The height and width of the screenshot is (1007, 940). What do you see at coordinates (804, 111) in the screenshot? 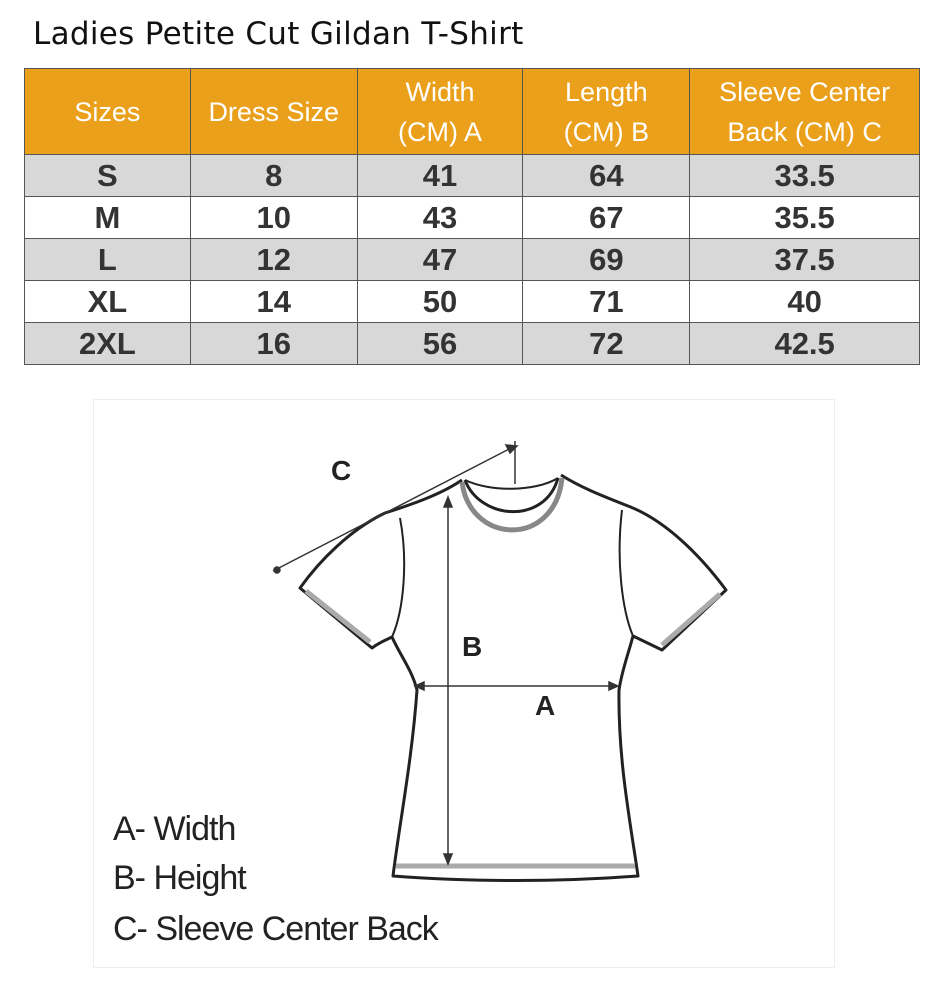
I see `header-sleeve: Sleeve Center Back (CM) C` at bounding box center [804, 111].